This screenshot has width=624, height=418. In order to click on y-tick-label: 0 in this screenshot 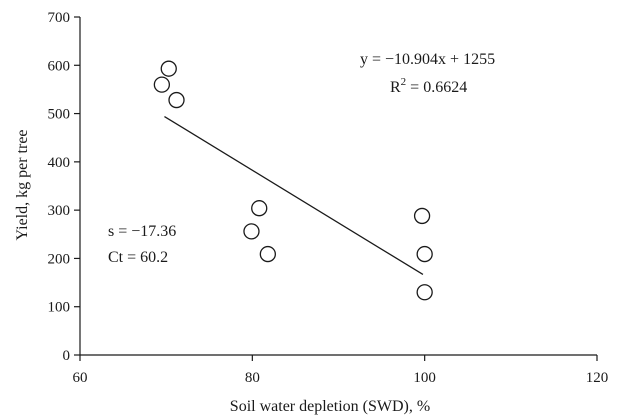, I will do `click(67, 356)`.